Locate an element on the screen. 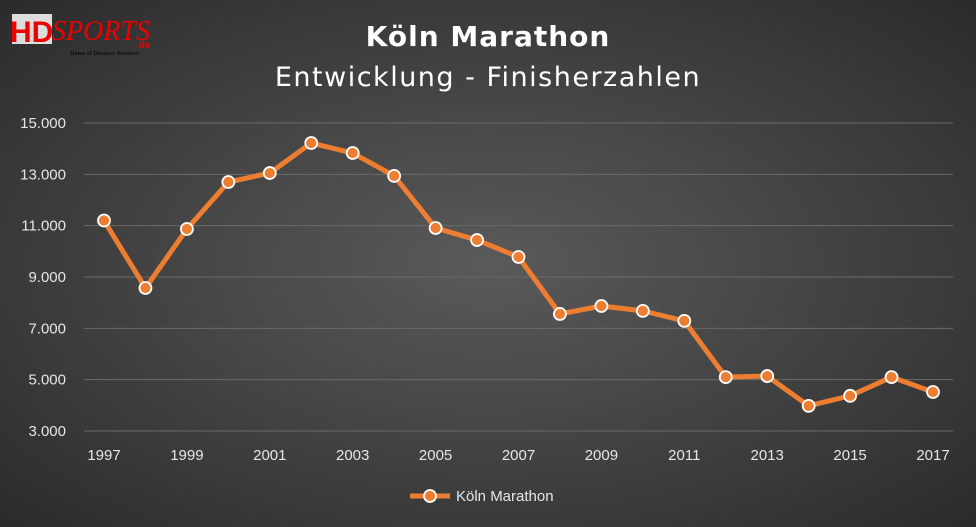 Image resolution: width=976 pixels, height=527 pixels. y-tick-label: 13.000 is located at coordinates (43, 174).